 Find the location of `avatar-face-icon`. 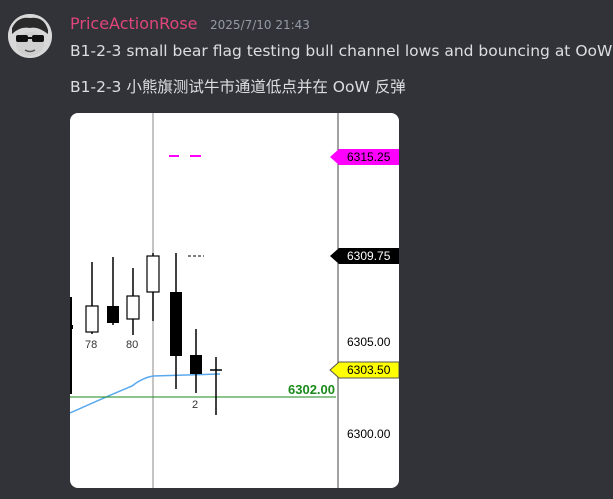

avatar-face-icon is located at coordinates (30, 36).